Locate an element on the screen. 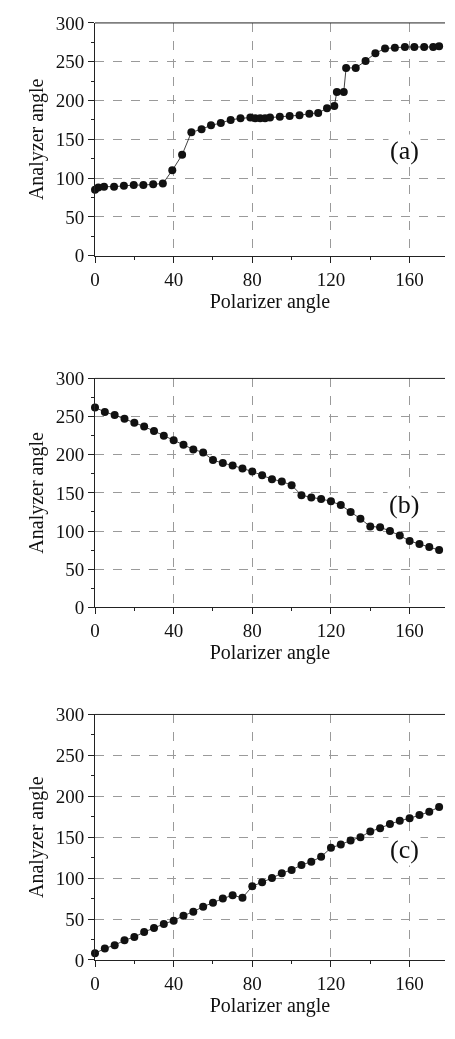 The image size is (455, 1039). y-tick-label: 250 is located at coordinates (70, 756).